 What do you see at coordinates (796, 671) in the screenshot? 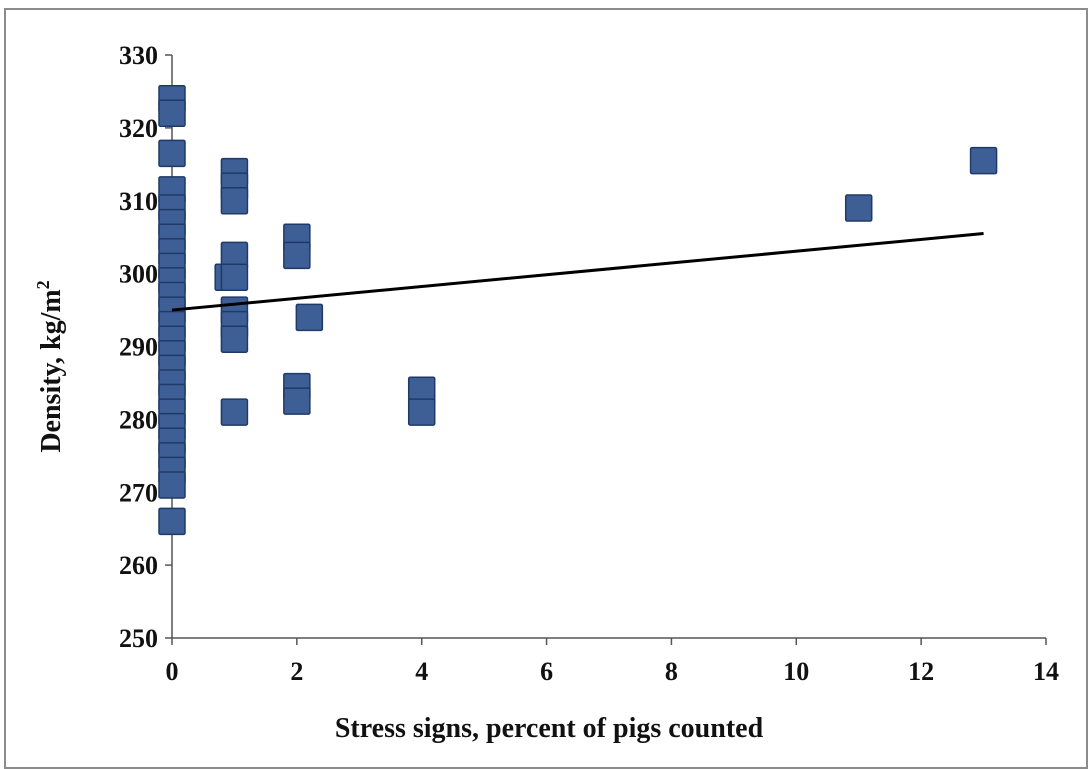
I see `x-tick-label: 10` at bounding box center [796, 671].